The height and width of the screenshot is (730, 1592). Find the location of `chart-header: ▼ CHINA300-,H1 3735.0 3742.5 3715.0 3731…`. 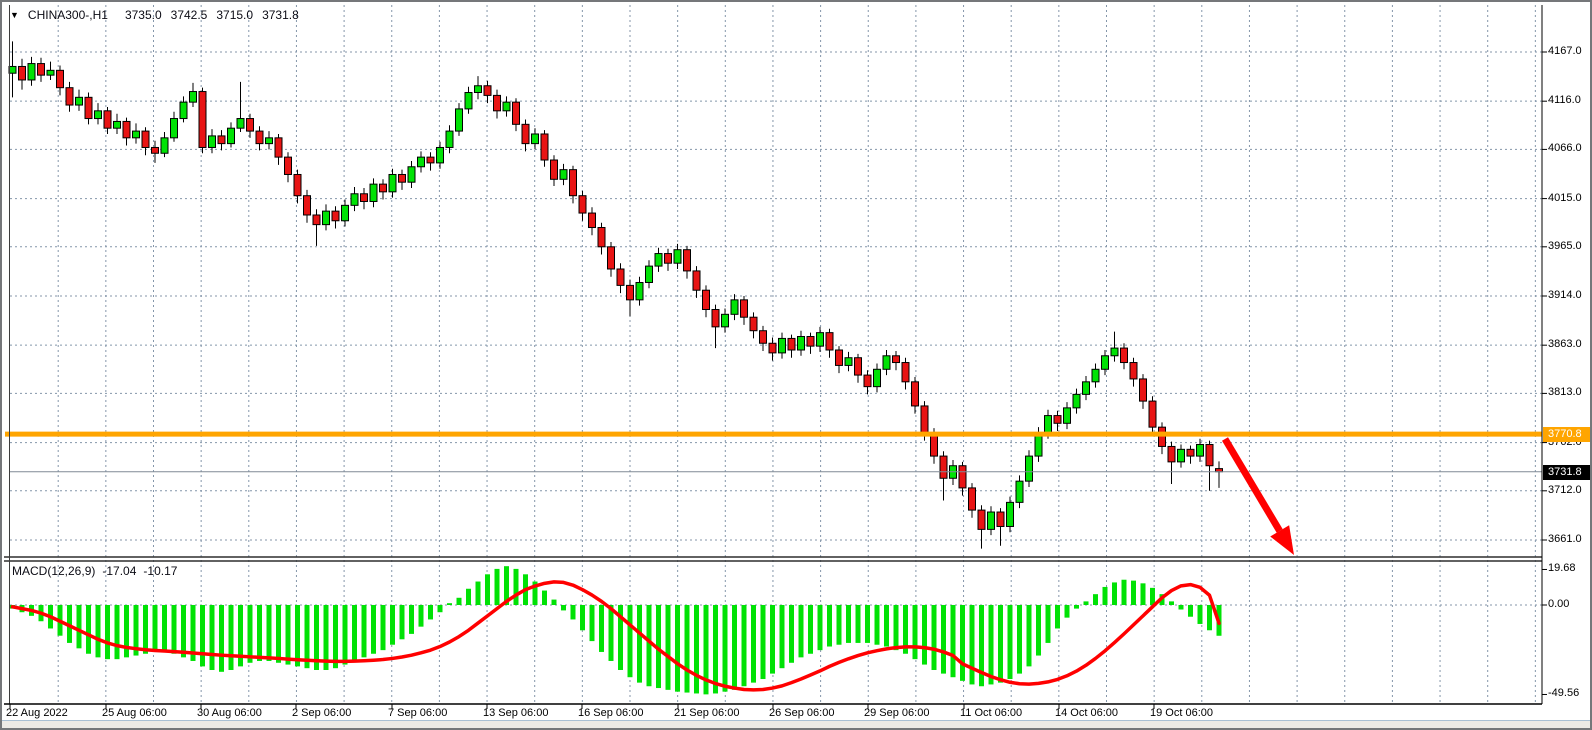

chart-header: ▼ CHINA300-,H1 3735.0 3742.5 3715.0 3731… is located at coordinates (154, 15).